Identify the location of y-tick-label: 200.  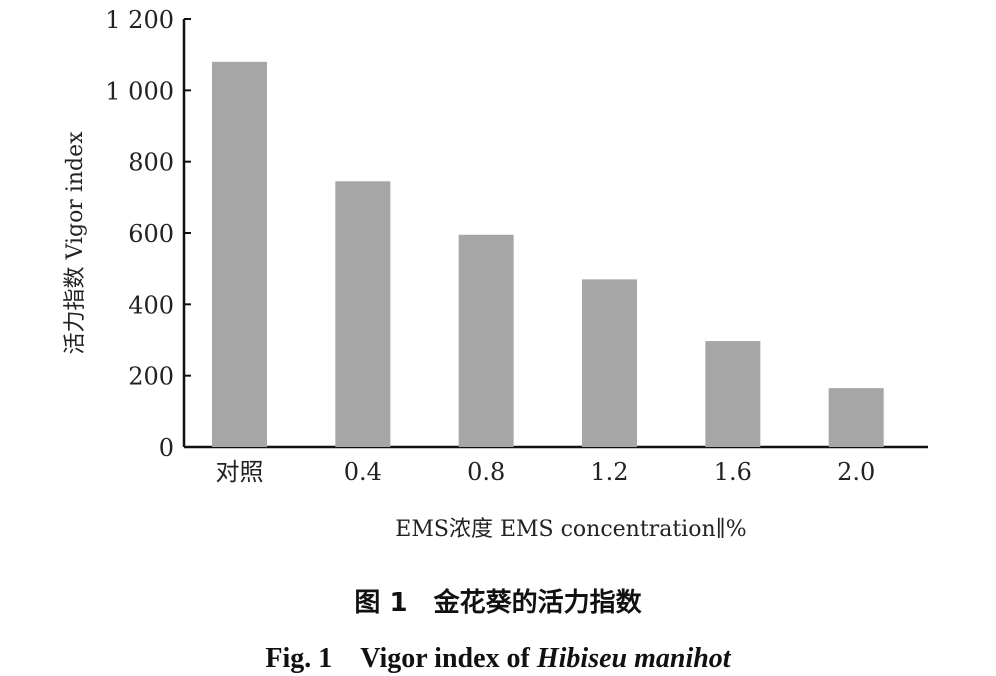
(151, 377).